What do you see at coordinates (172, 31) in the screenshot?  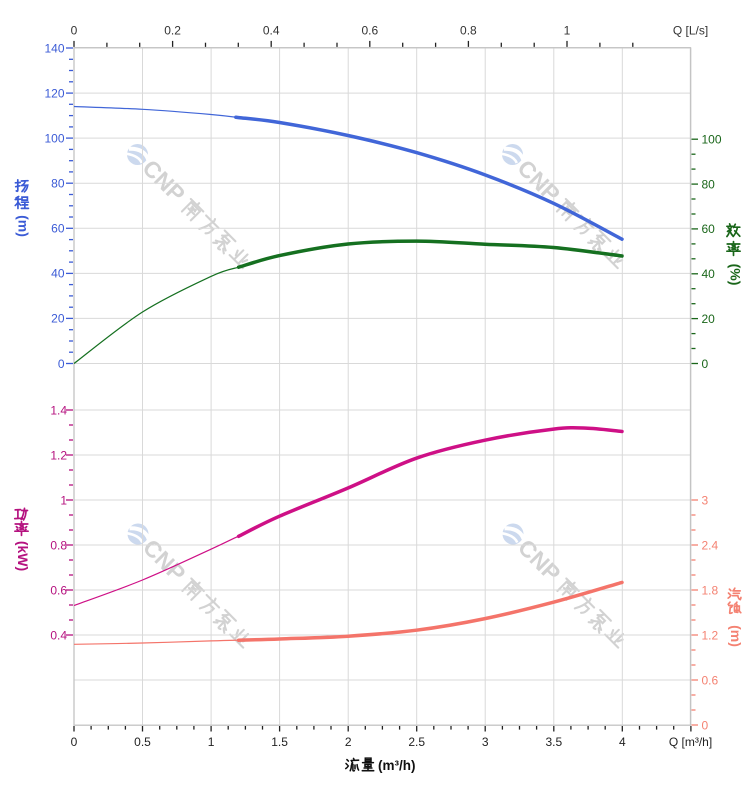 I see `svg-text: 0.2` at bounding box center [172, 31].